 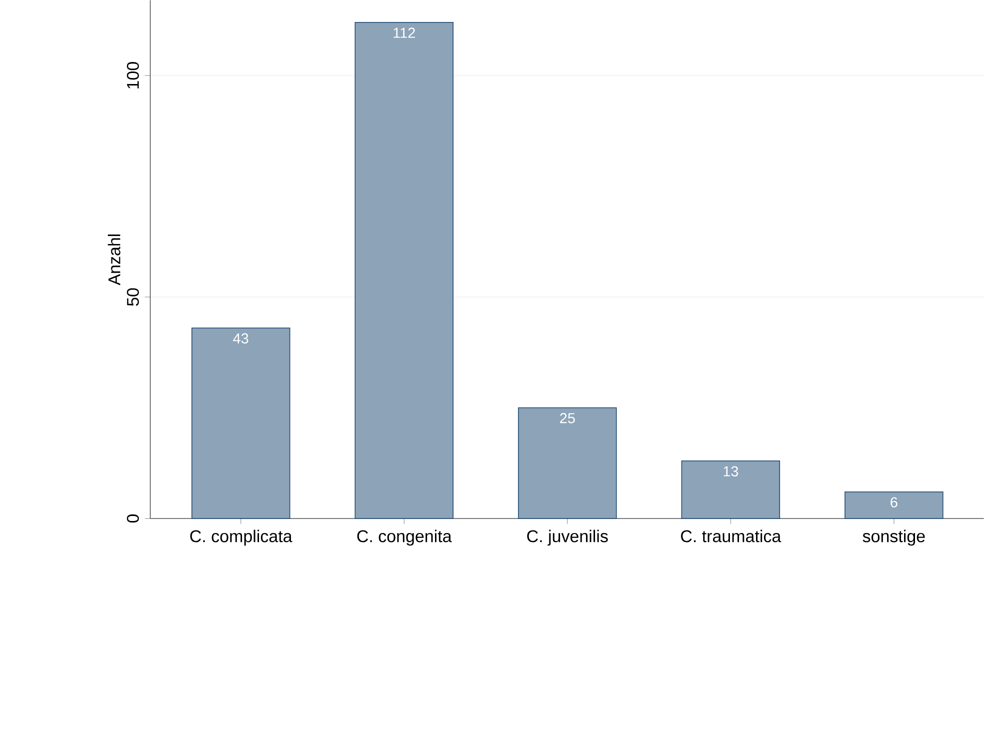 What do you see at coordinates (894, 502) in the screenshot?
I see `data-label: 6` at bounding box center [894, 502].